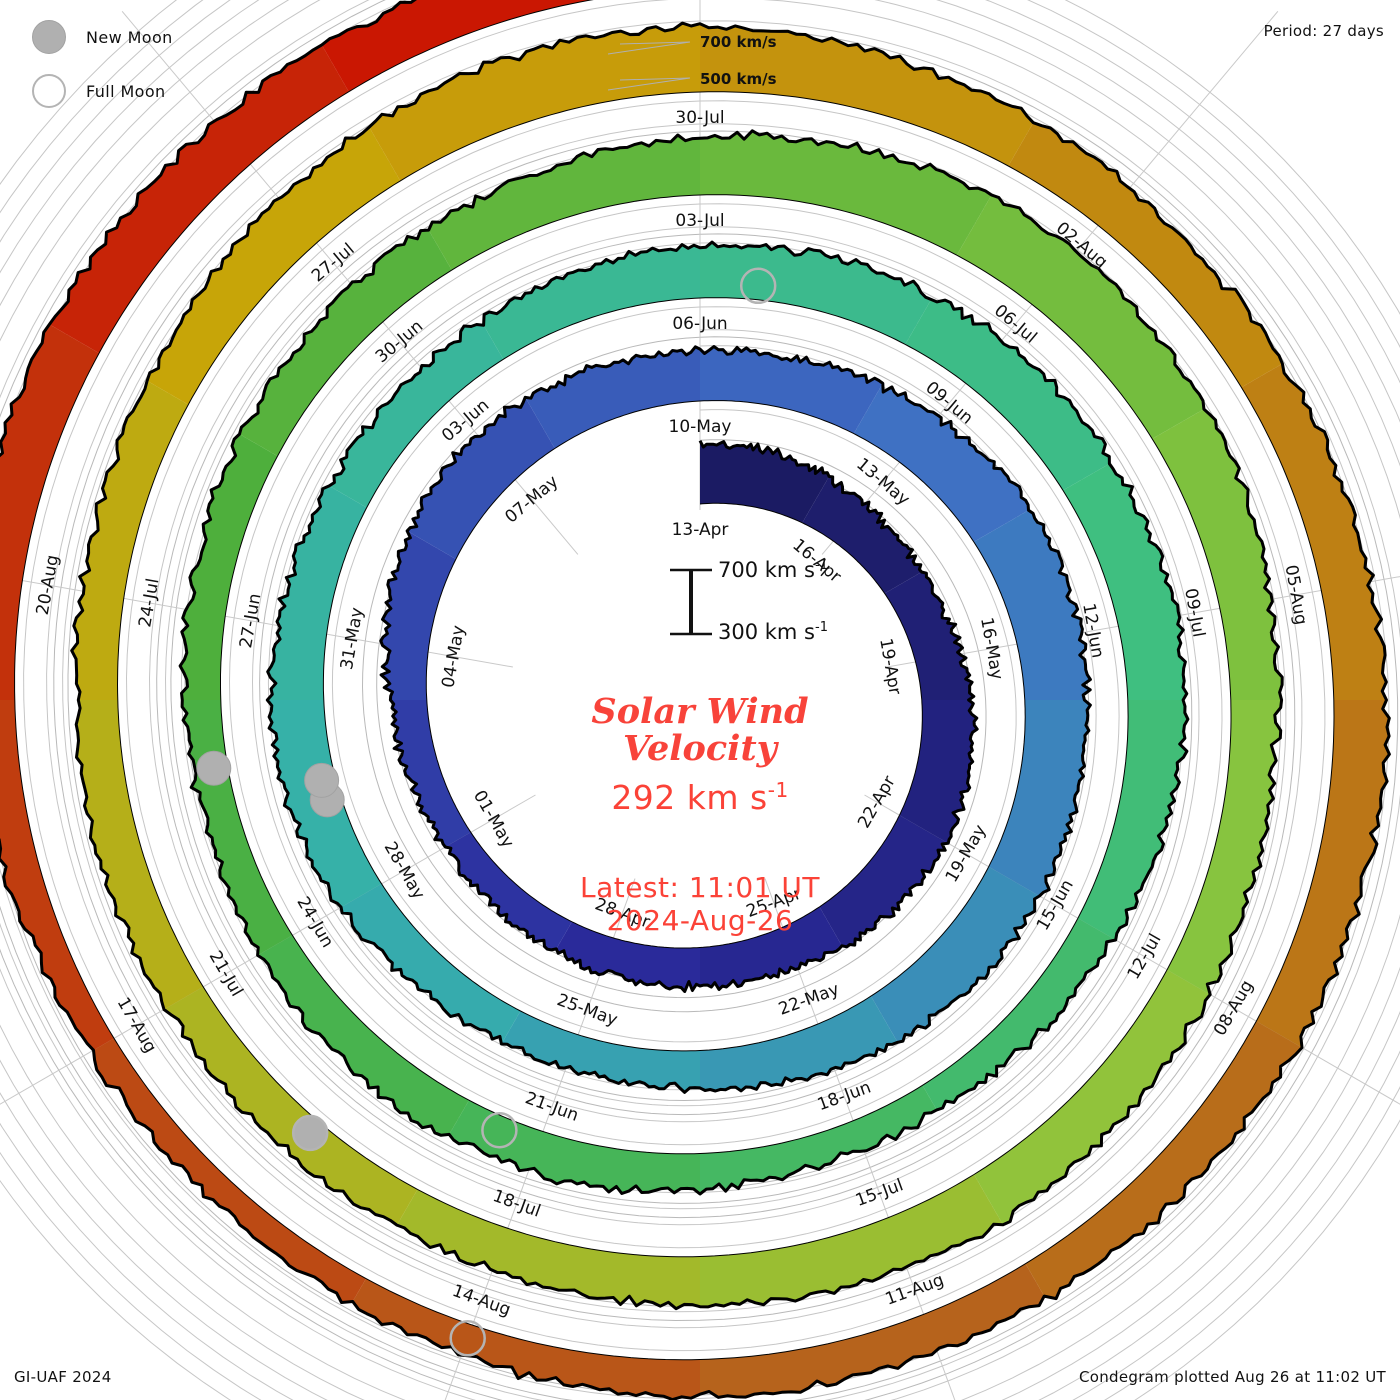  I want to click on chart-title: Solar Wind Velocity, so click(700, 730).